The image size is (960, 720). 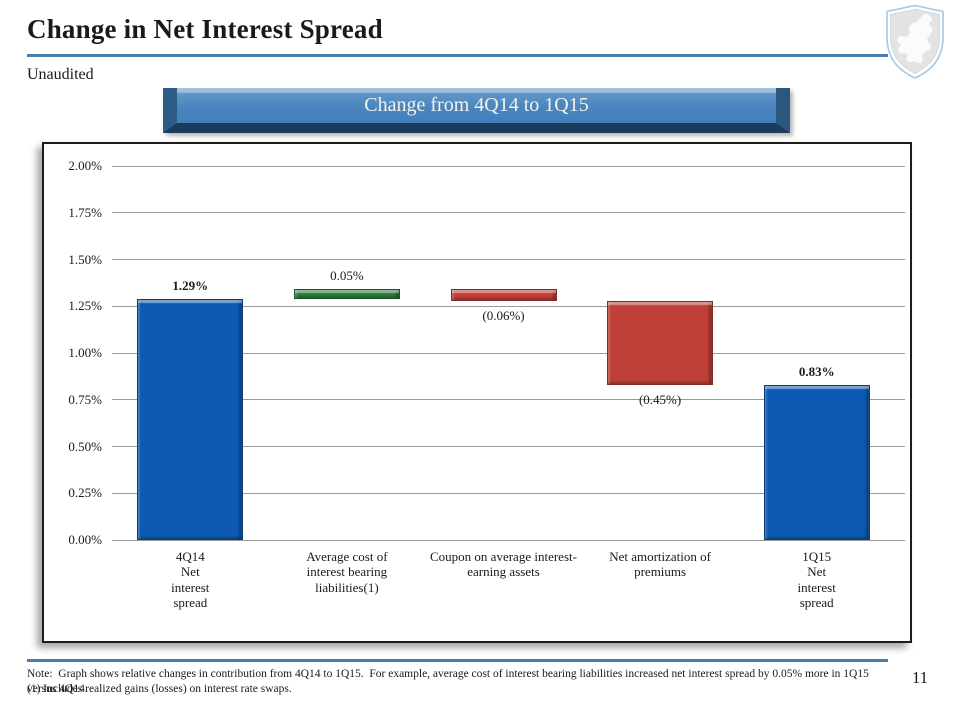 What do you see at coordinates (85, 539) in the screenshot?
I see `y-axis-tick-label: 0.00%` at bounding box center [85, 539].